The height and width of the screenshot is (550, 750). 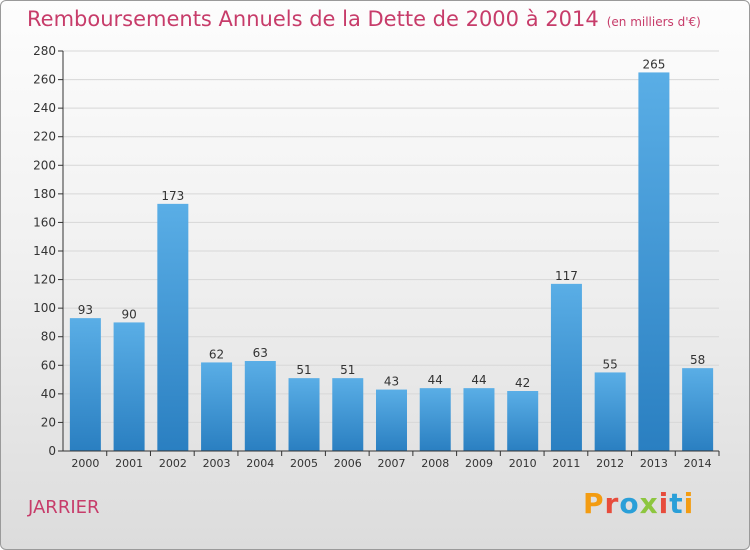 What do you see at coordinates (260, 406) in the screenshot?
I see `bar-2004` at bounding box center [260, 406].